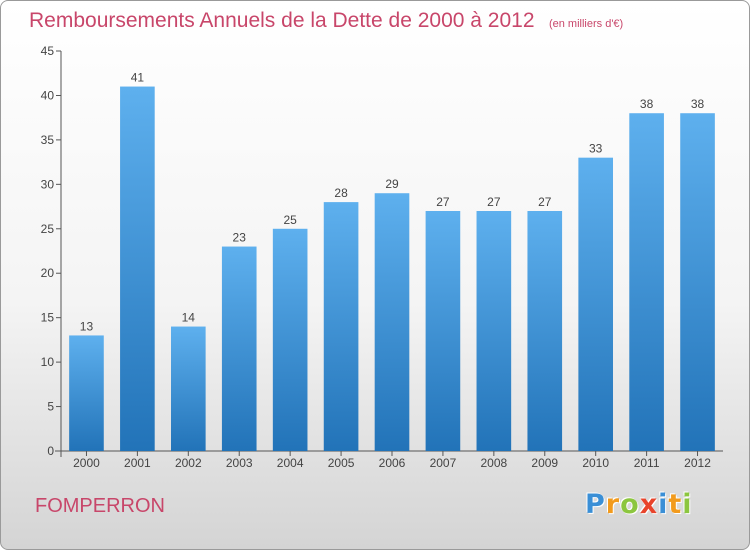 This screenshot has height=550, width=750. What do you see at coordinates (596, 149) in the screenshot?
I see `bar-value-label: 33` at bounding box center [596, 149].